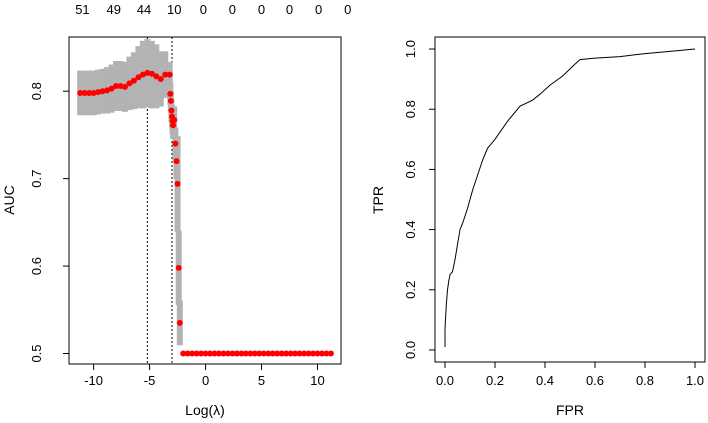 Image resolution: width=708 pixels, height=423 pixels. I want to click on left-y-tick-label-1: 0.6, so click(36, 266).